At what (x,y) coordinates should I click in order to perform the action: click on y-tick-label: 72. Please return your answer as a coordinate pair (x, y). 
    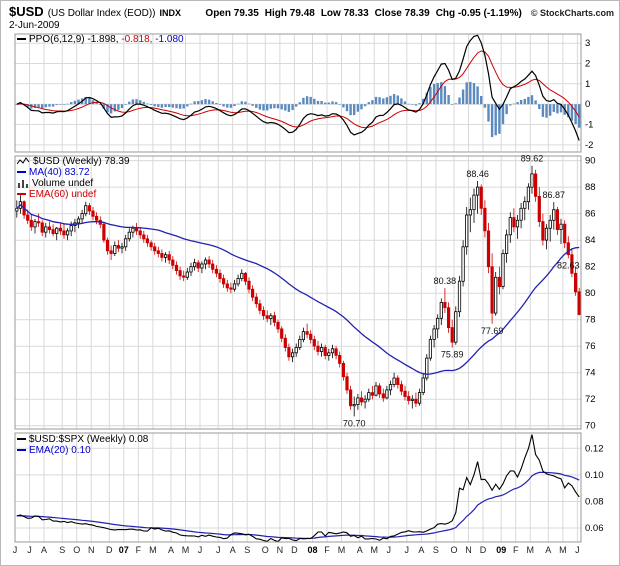
    Looking at the image, I should click on (590, 399).